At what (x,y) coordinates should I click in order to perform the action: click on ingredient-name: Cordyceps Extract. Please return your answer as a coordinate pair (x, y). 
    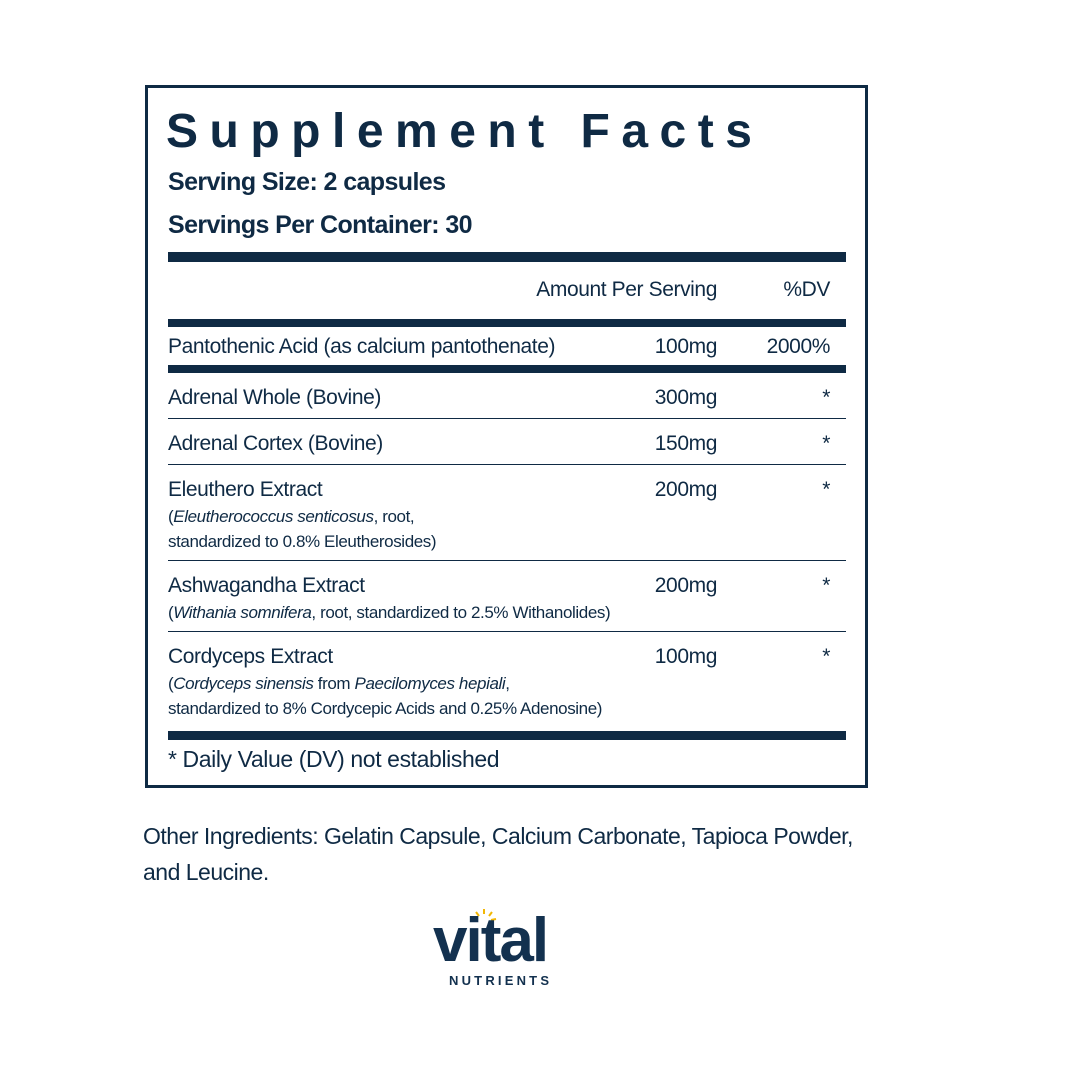
    Looking at the image, I should click on (250, 656).